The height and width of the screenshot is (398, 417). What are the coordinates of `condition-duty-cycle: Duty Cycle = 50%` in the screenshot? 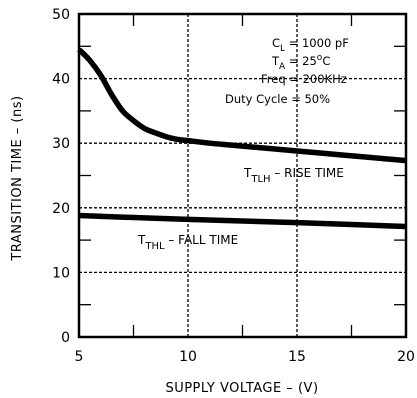 It's located at (277, 99).